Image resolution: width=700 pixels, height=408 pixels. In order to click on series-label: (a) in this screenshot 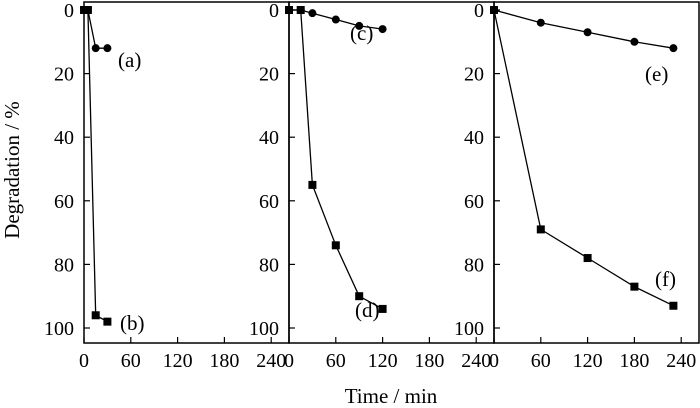, I will do `click(129, 60)`.